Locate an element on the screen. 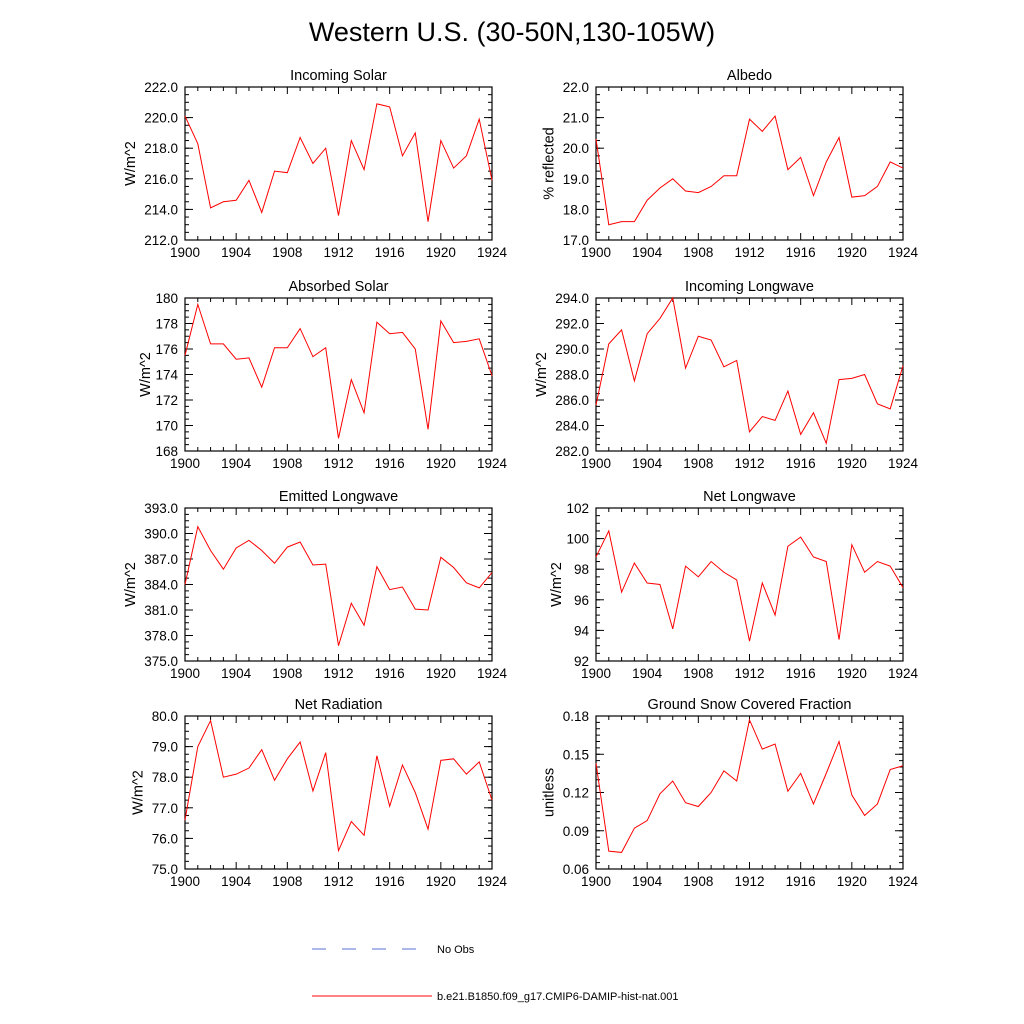 The width and height of the screenshot is (1024, 1024). y-tick-label: 18.0 is located at coordinates (576, 209).